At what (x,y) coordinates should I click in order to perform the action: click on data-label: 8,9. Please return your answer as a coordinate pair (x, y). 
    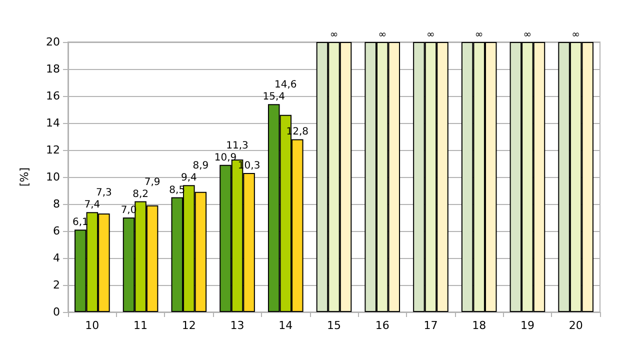
    Looking at the image, I should click on (200, 166).